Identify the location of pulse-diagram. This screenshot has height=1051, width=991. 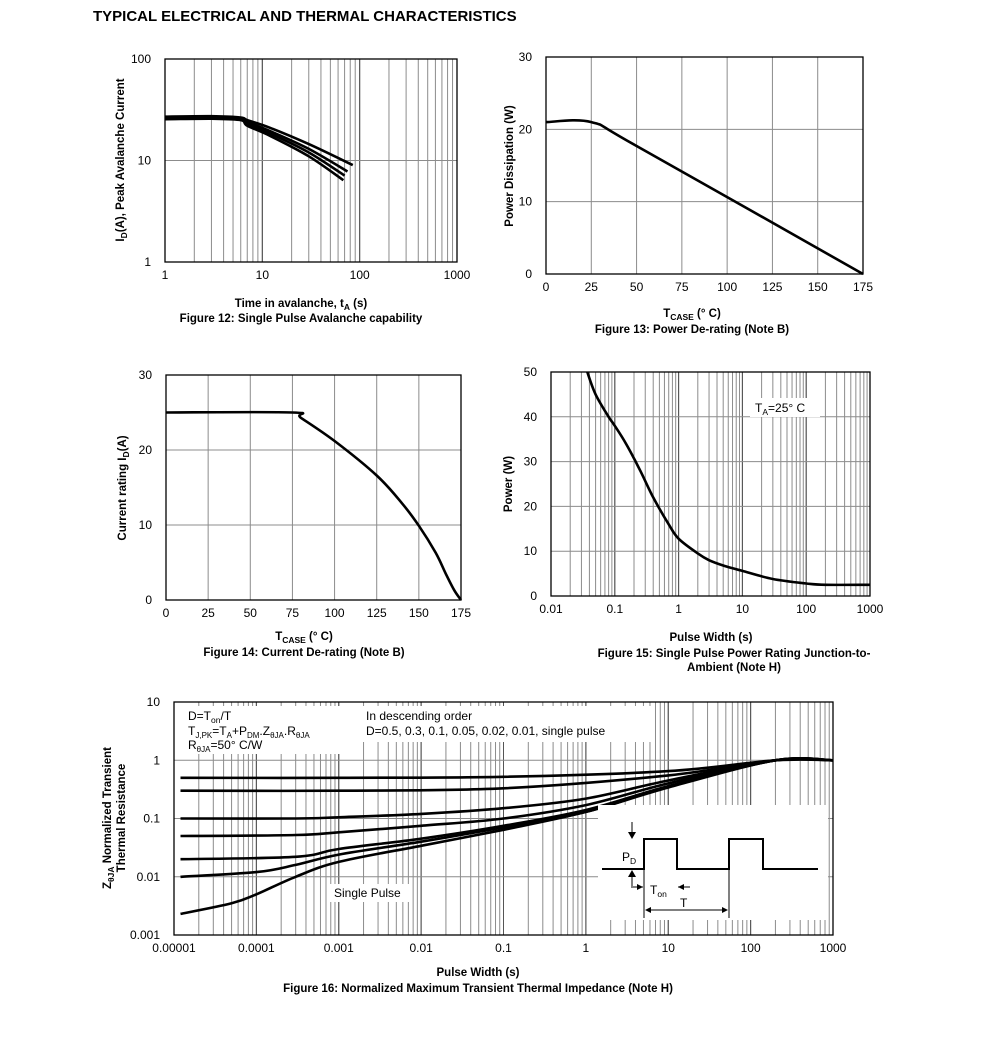
(710, 870).